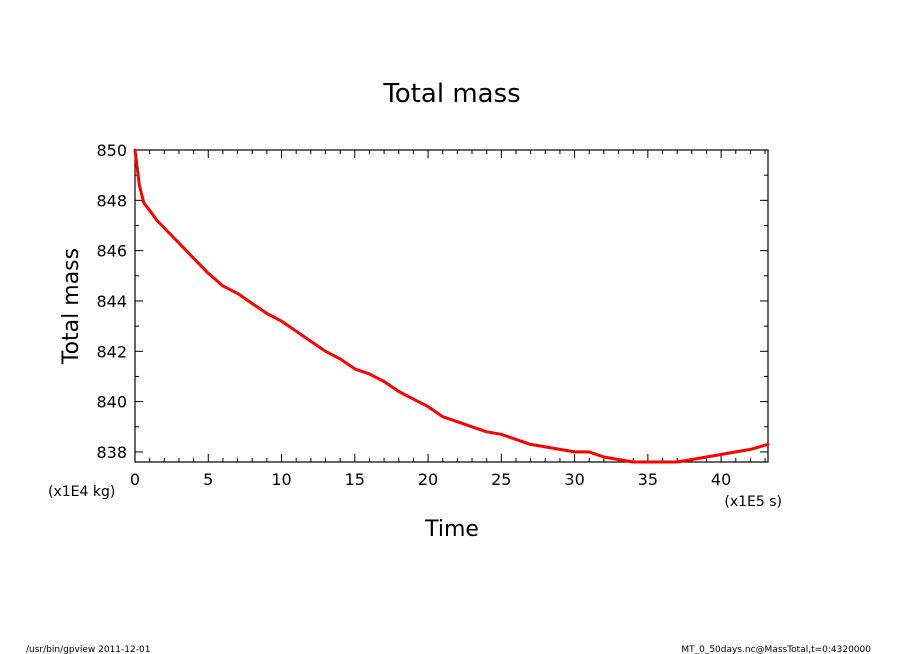 This screenshot has height=654, width=904. I want to click on x-tick-label: 15, so click(355, 479).